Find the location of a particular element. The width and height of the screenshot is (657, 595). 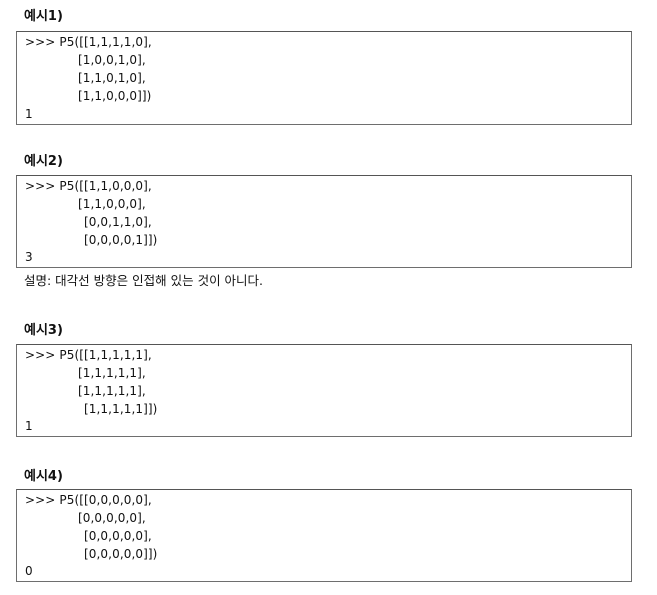

code-line: >>> P5([[1,1,1,1,1], is located at coordinates (88, 355).